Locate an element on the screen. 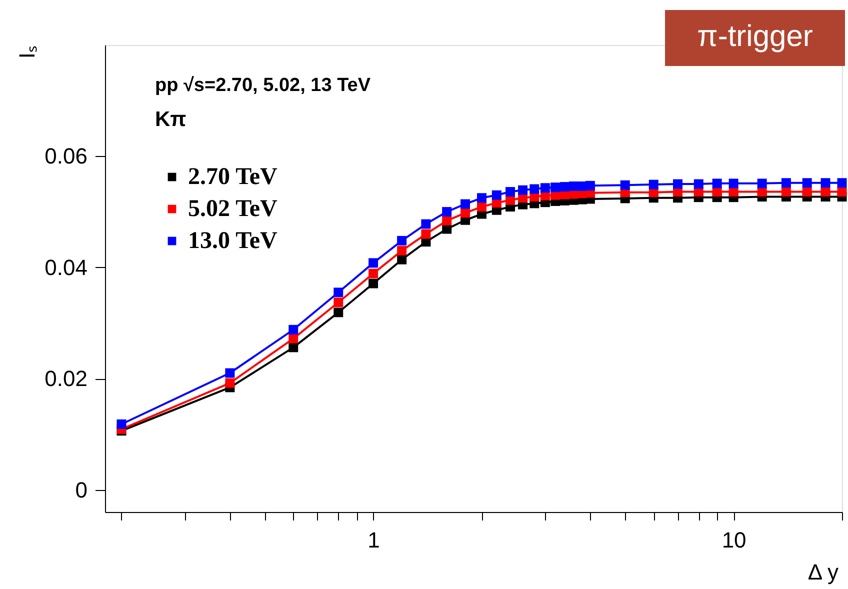 Image resolution: width=848 pixels, height=589 pixels. annotation: Kπ is located at coordinates (170, 119).